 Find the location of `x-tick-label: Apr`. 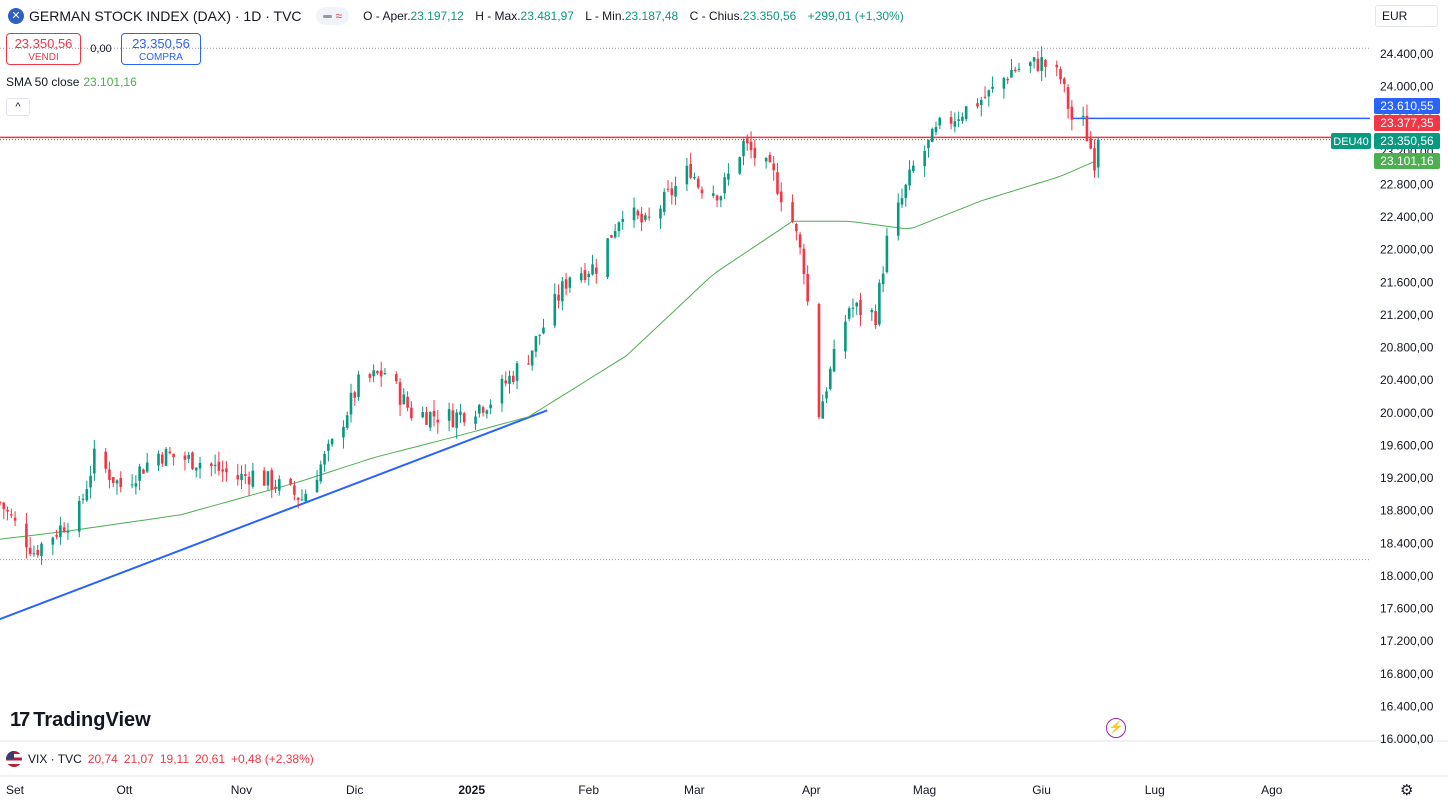

x-tick-label: Apr is located at coordinates (811, 790).